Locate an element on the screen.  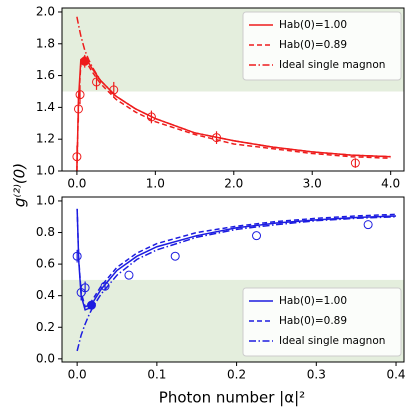
y-tick-label: 0.8 is located at coordinates (45, 232).